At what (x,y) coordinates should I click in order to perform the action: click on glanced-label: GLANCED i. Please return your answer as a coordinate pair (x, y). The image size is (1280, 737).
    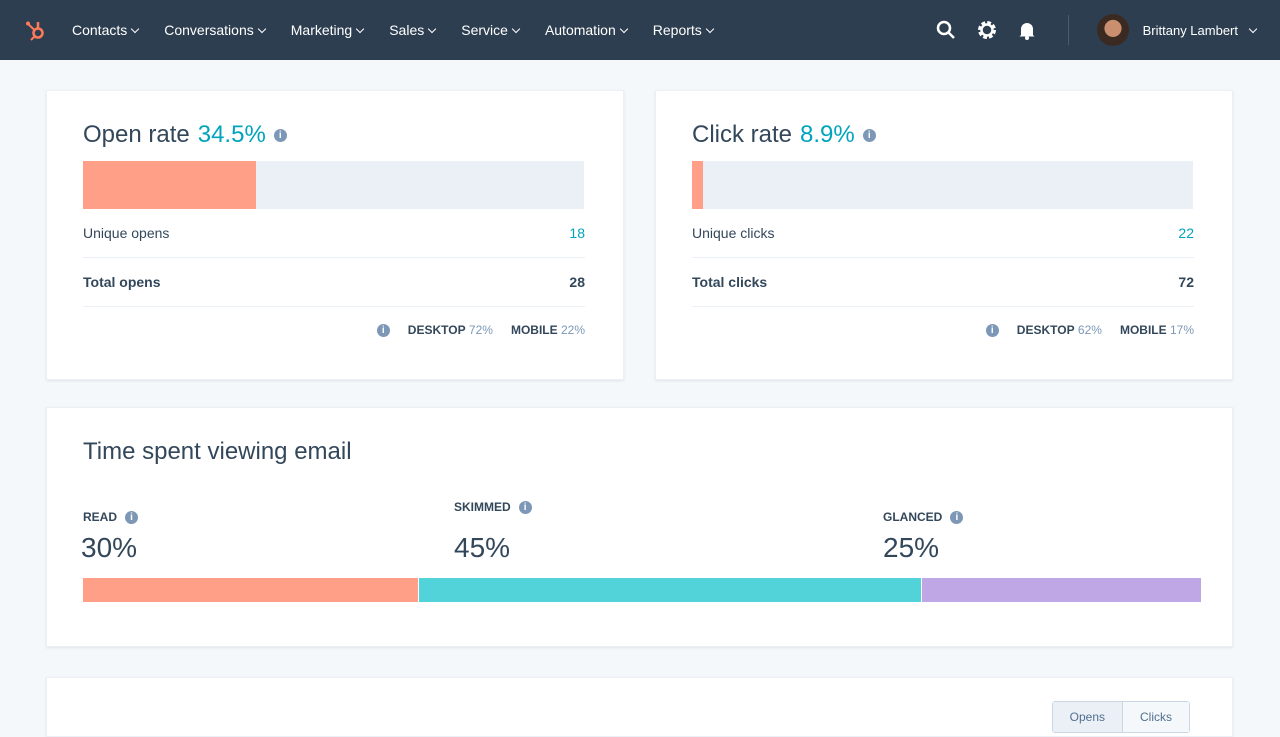
    Looking at the image, I should click on (923, 517).